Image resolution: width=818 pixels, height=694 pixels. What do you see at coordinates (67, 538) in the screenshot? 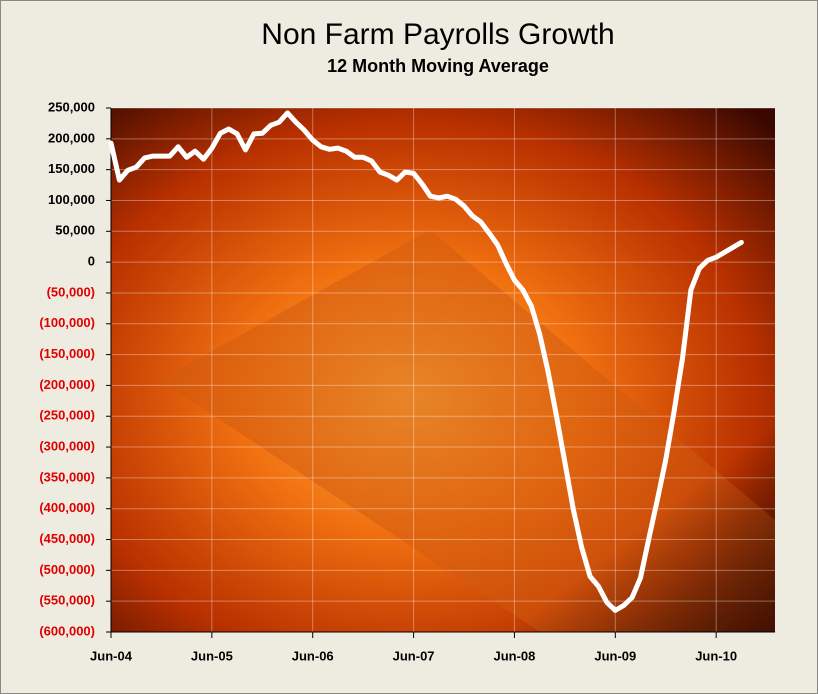
I see `y-tick-label: (450,000)` at bounding box center [67, 538].